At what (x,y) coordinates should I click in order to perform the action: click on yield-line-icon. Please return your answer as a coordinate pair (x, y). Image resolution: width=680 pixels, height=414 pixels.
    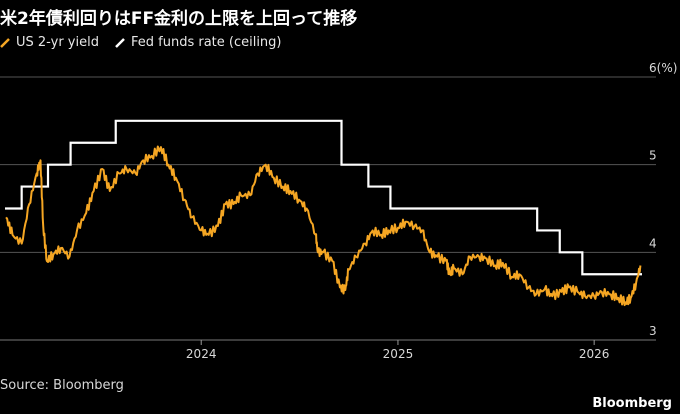
    Looking at the image, I should click on (5, 42).